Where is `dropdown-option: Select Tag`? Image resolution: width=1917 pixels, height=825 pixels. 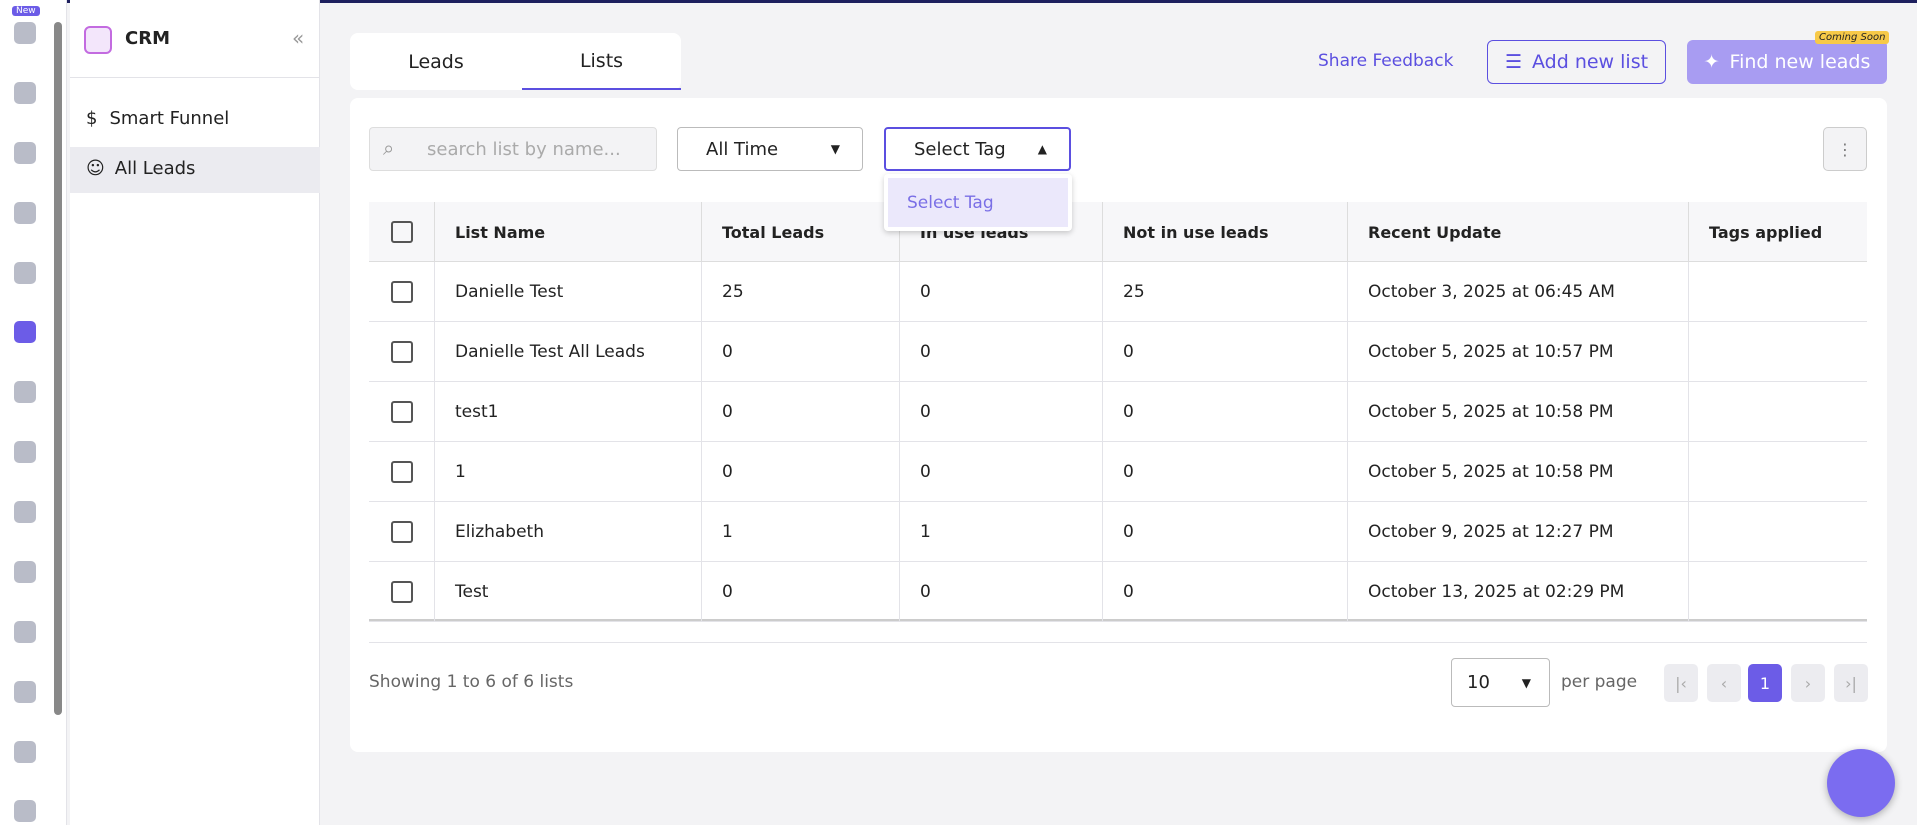
dropdown-option: Select Tag is located at coordinates (978, 202).